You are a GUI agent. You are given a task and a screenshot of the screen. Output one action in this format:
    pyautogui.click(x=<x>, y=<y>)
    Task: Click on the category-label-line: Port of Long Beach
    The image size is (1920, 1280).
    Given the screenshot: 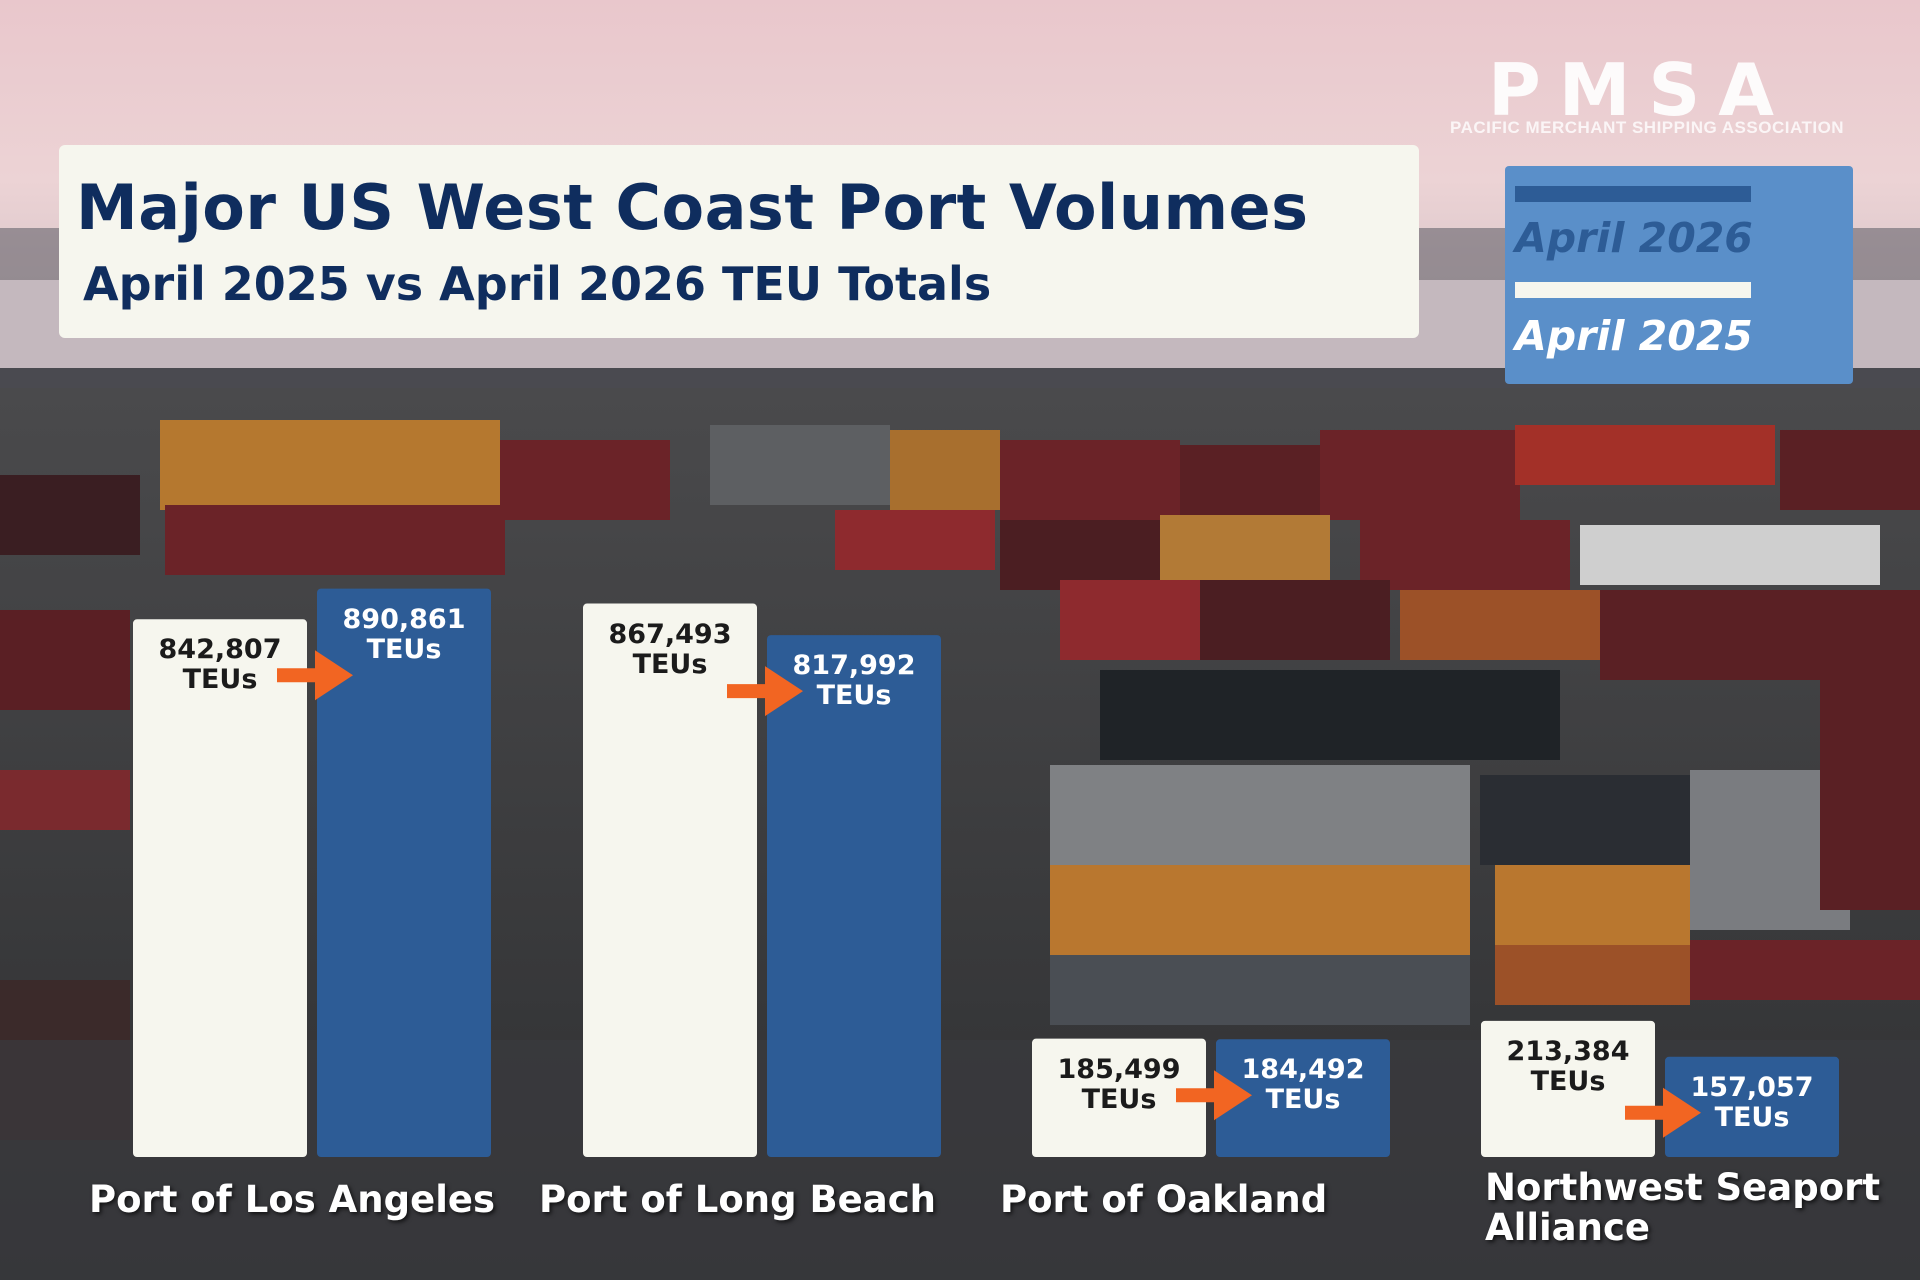 What is the action you would take?
    pyautogui.click(x=737, y=1199)
    